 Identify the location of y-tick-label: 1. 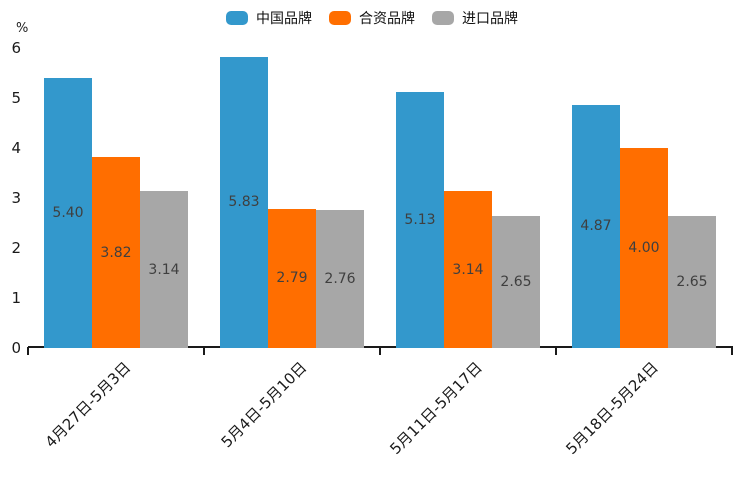
(16, 298).